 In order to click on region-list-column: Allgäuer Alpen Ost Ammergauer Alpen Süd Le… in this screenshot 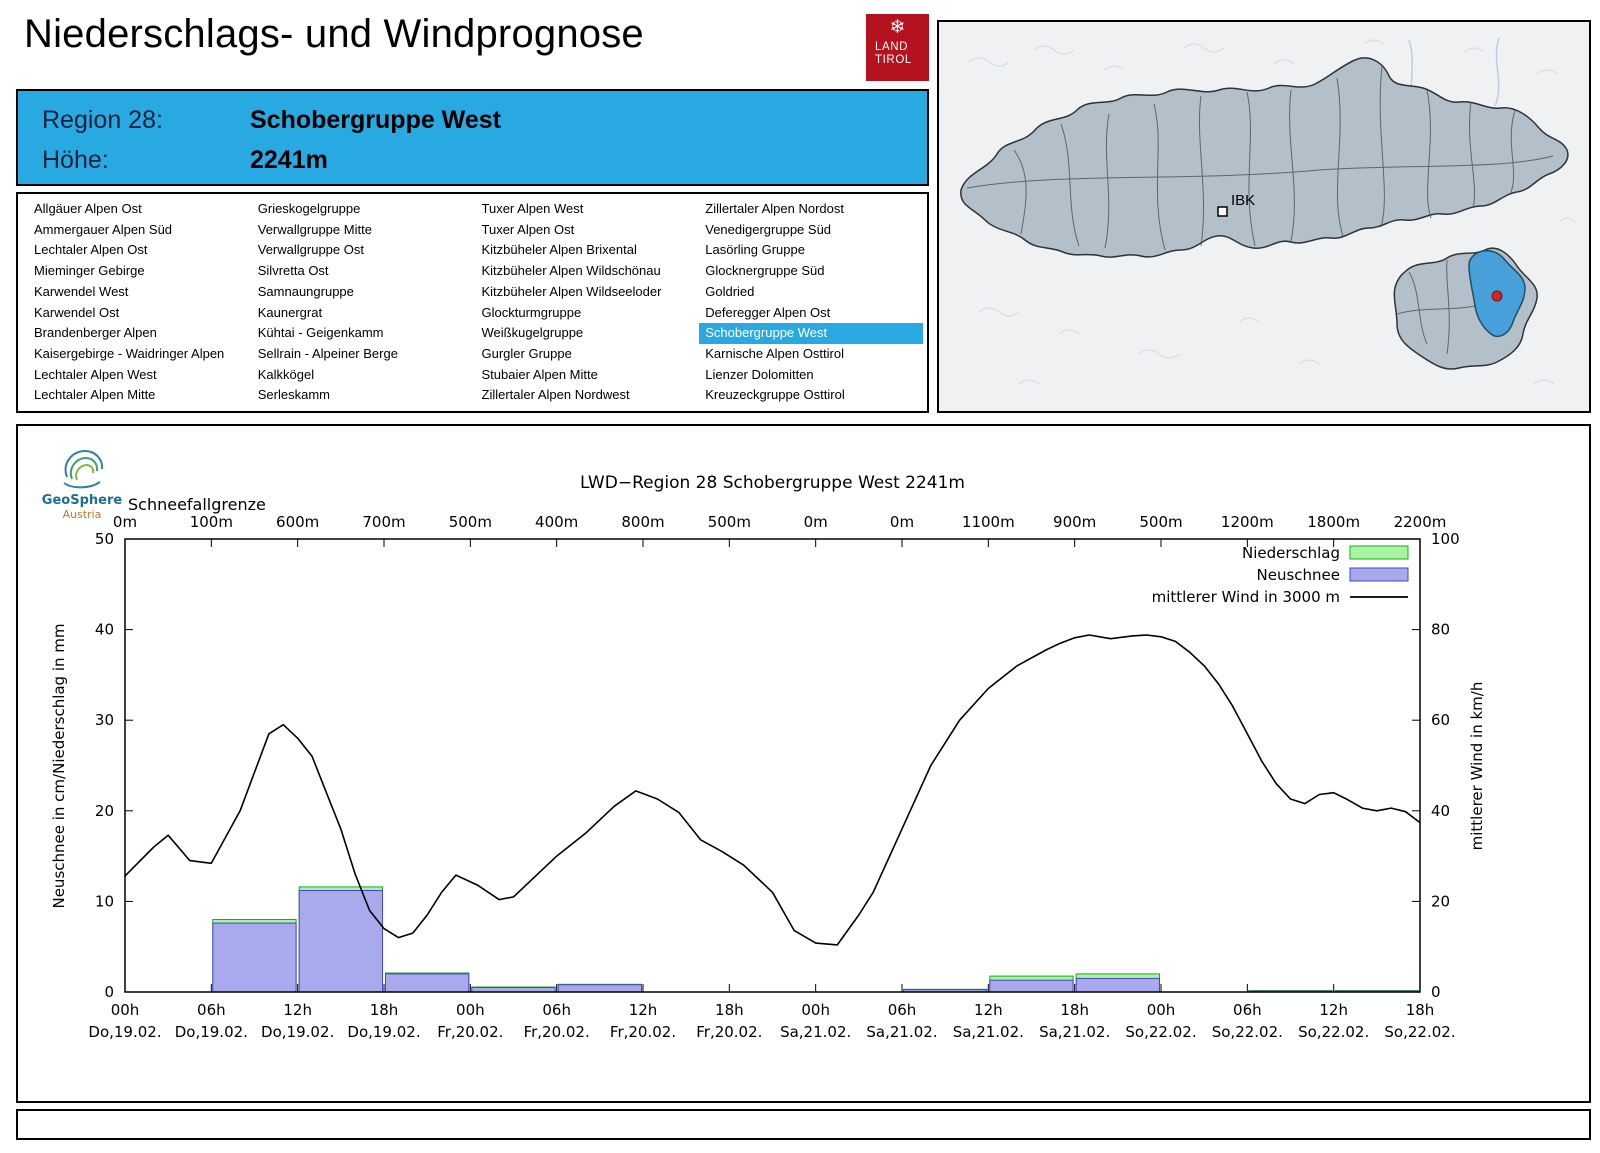, I will do `click(140, 302)`.